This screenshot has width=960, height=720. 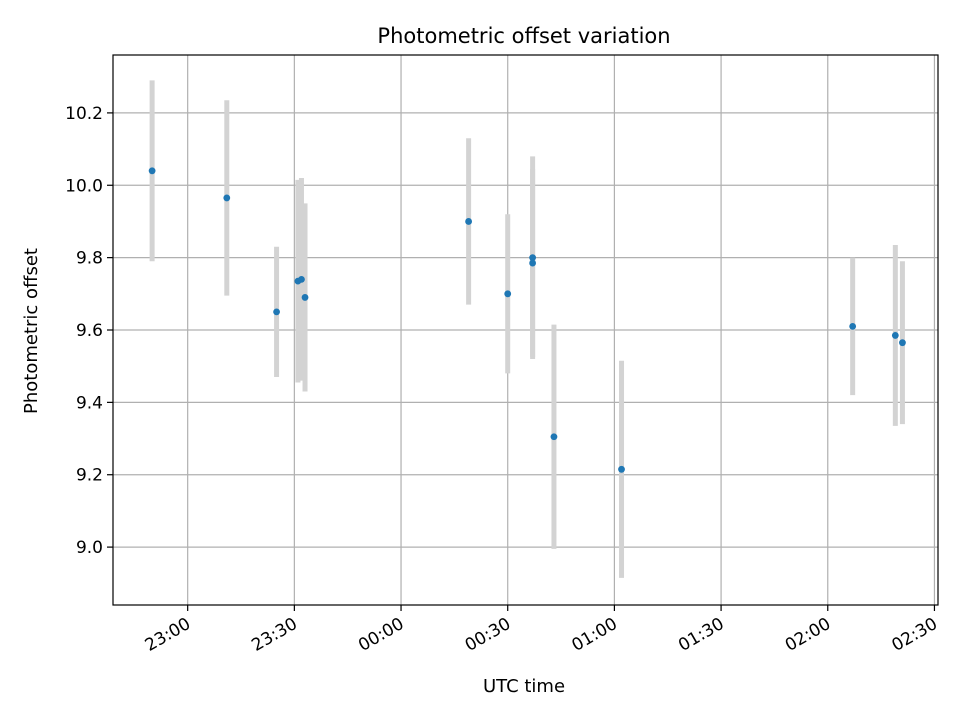 I want to click on y-tick-label: 9.6, so click(x=89, y=331).